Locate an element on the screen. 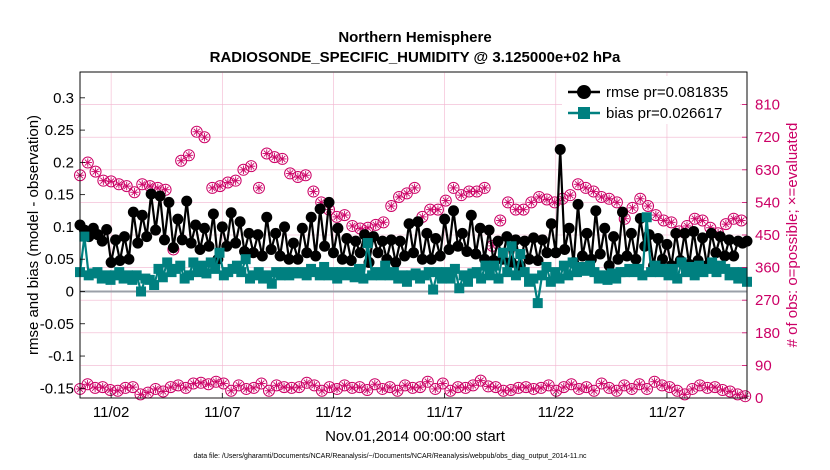 Image resolution: width=830 pixels, height=470 pixels. x-tick-label: 11/02 is located at coordinates (111, 412).